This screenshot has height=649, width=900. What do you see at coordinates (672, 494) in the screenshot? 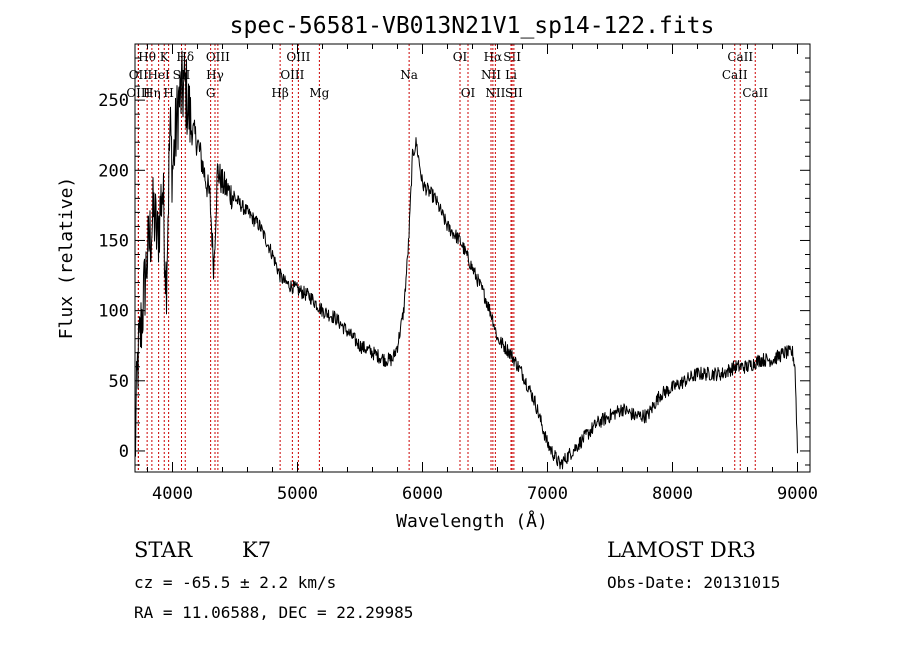
I see `x-tick-label: 8000` at bounding box center [672, 494].